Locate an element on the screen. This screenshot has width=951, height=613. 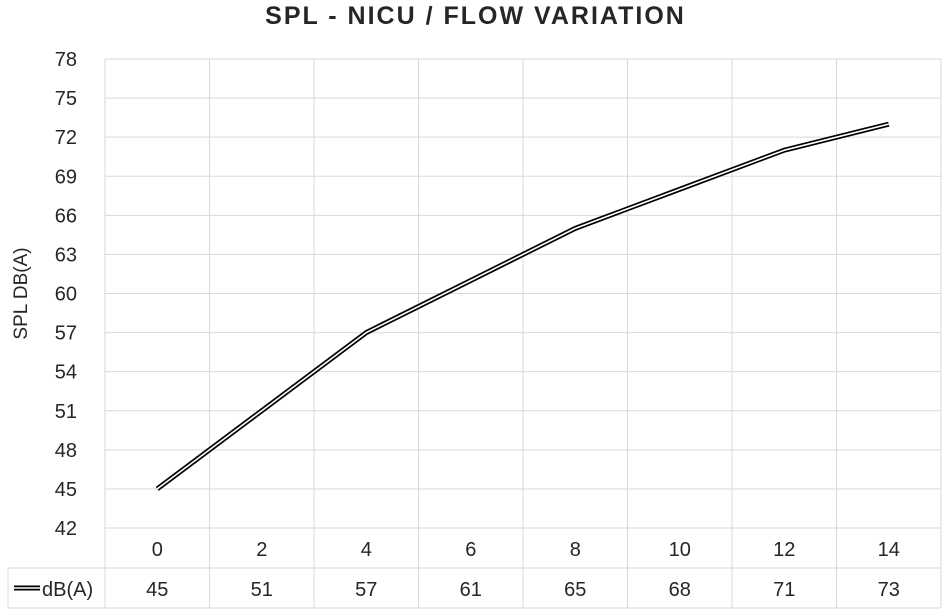
table-value: 51 is located at coordinates (262, 590).